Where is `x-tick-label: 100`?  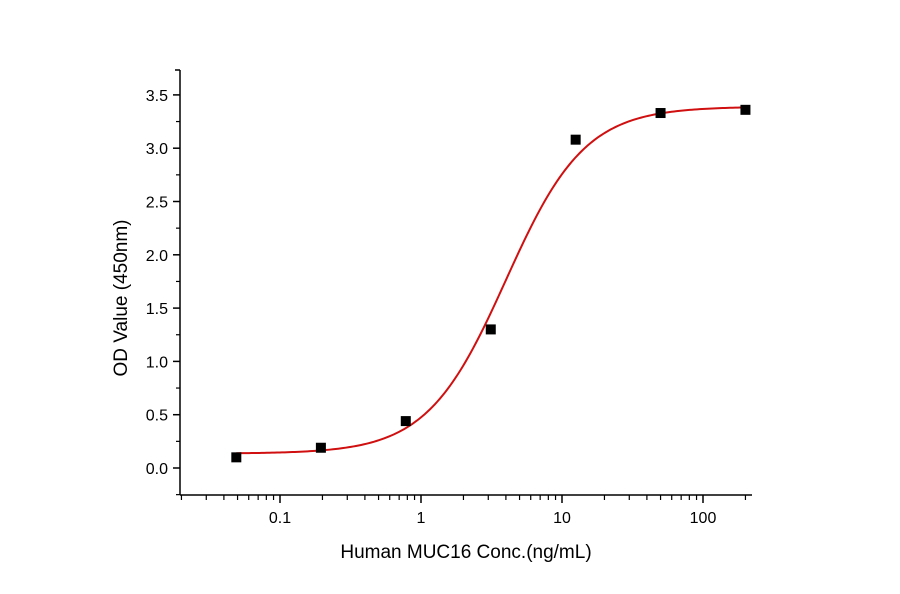 x-tick-label: 100 is located at coordinates (703, 518).